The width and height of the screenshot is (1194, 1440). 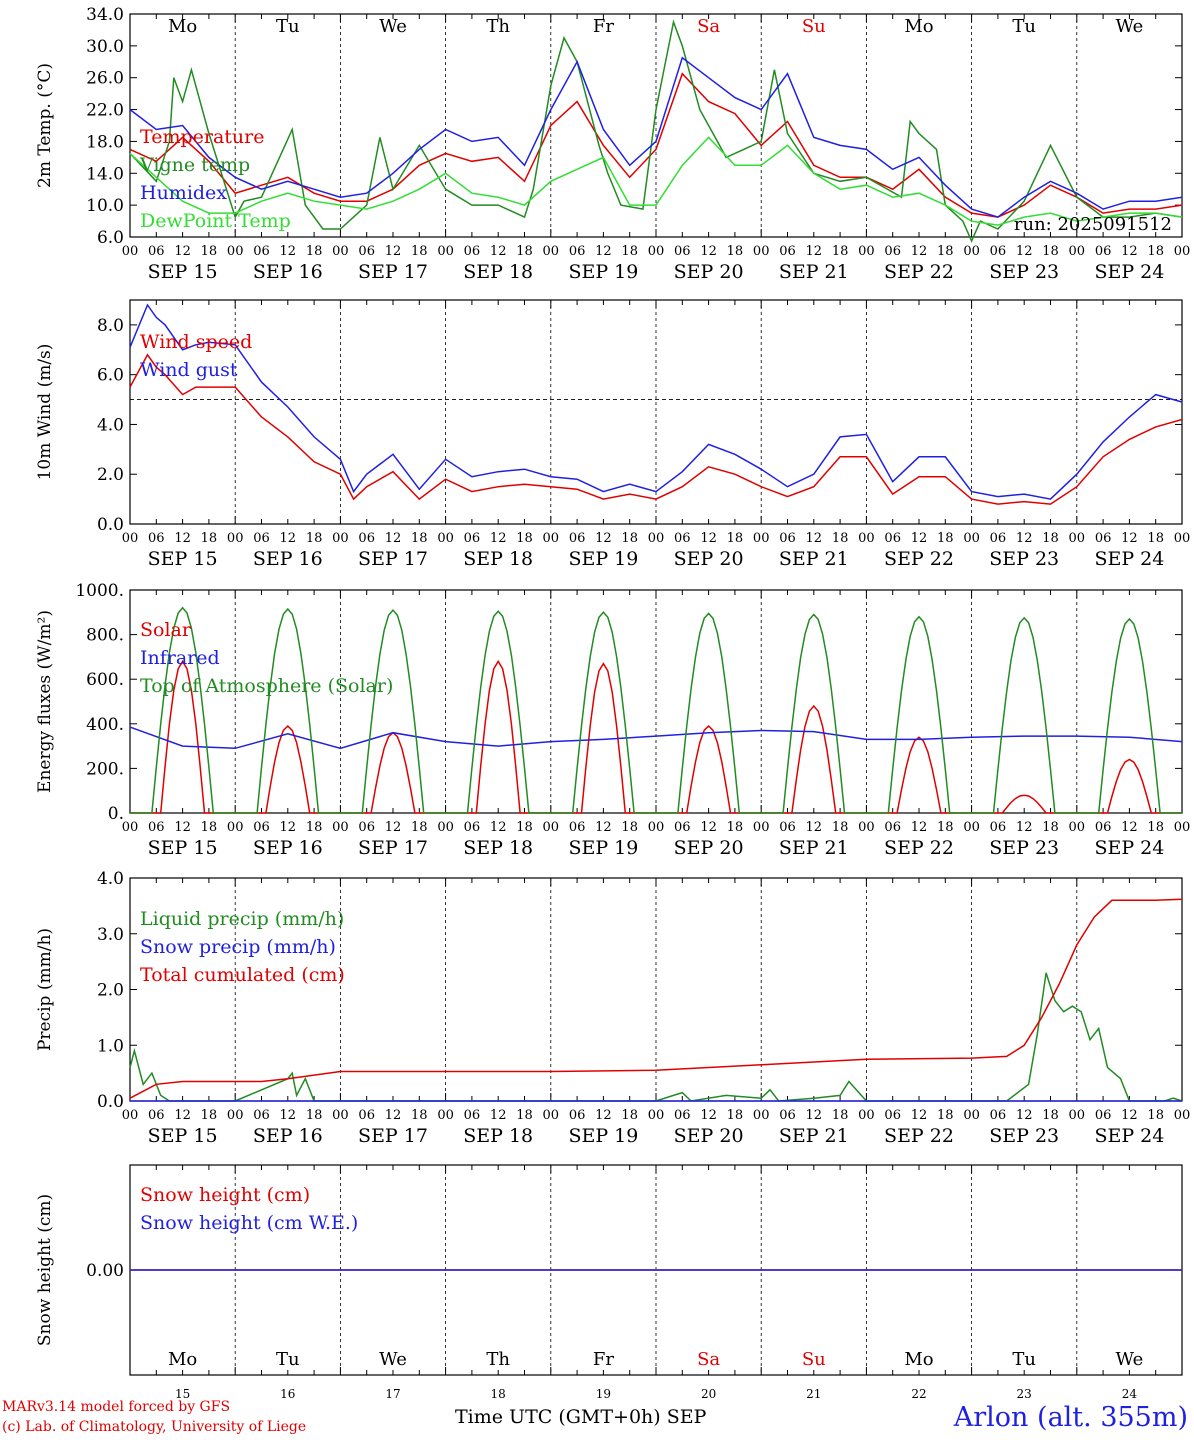 What do you see at coordinates (603, 1359) in the screenshot?
I see `weekday-label: Fr` at bounding box center [603, 1359].